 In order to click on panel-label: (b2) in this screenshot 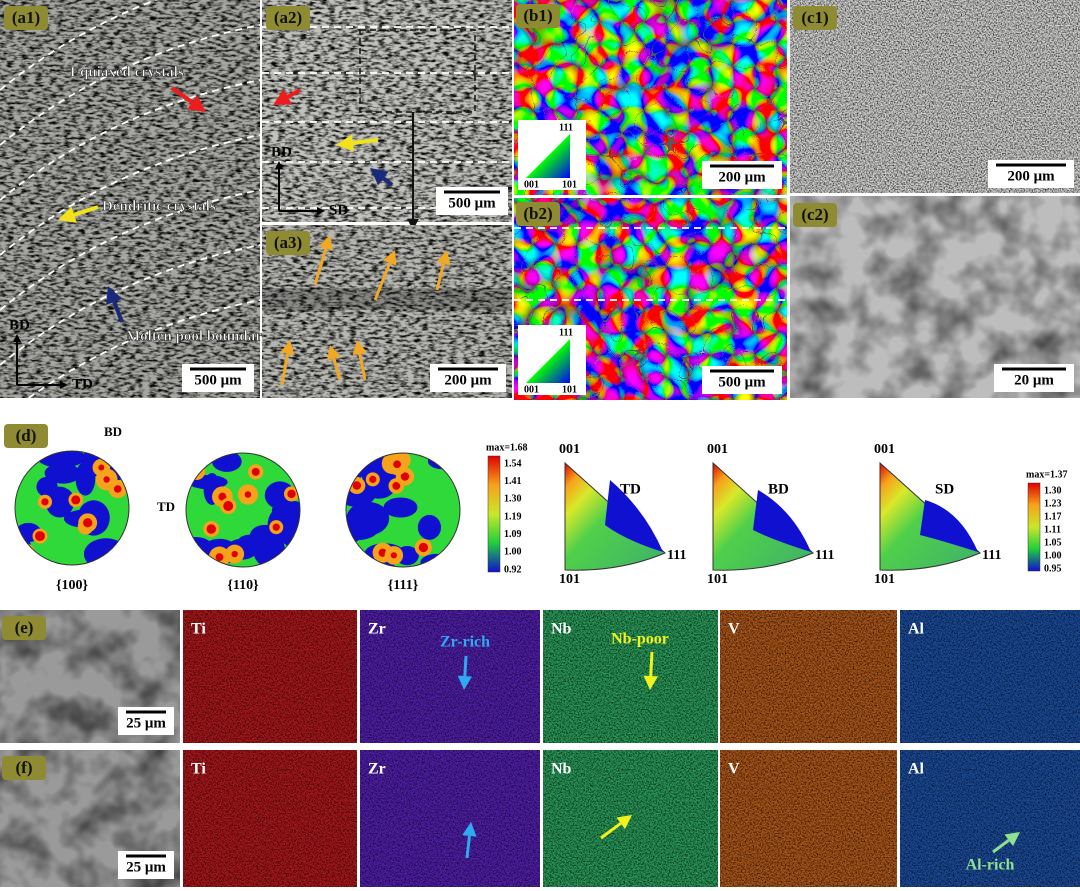, I will do `click(537, 213)`.